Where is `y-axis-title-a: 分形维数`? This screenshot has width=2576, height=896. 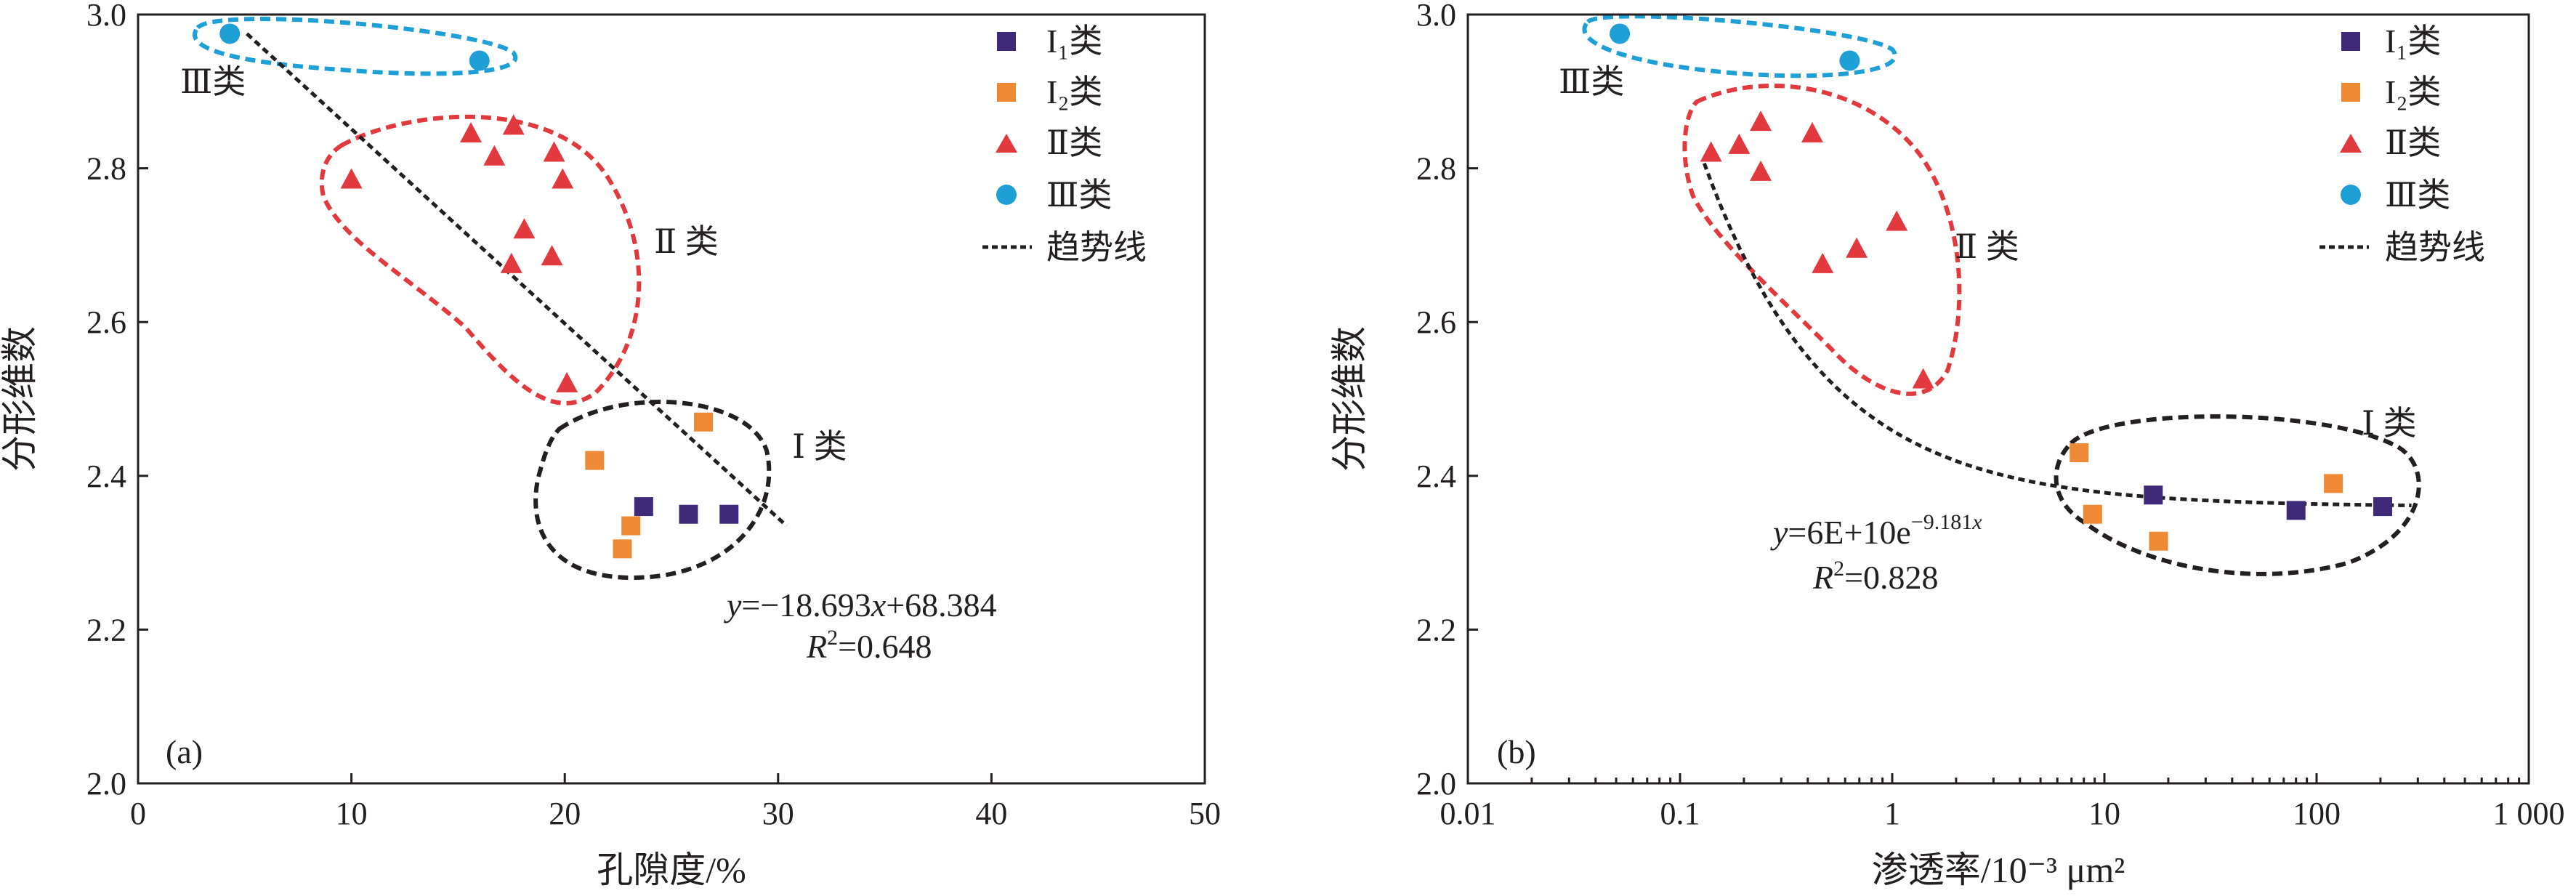 y-axis-title-a: 分形维数 is located at coordinates (20, 399).